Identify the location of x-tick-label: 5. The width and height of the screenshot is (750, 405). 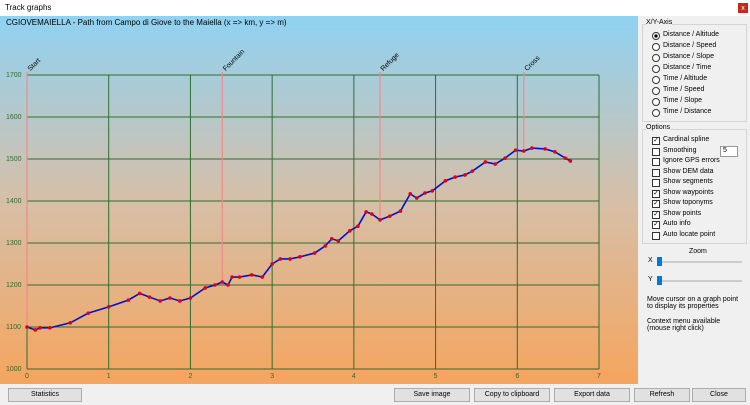
(436, 376).